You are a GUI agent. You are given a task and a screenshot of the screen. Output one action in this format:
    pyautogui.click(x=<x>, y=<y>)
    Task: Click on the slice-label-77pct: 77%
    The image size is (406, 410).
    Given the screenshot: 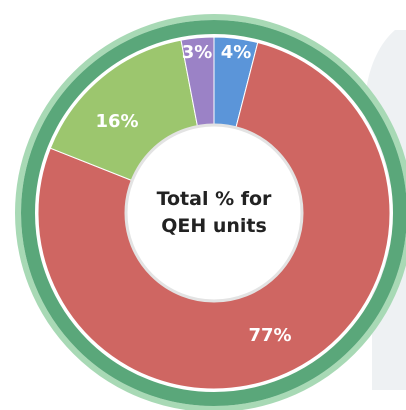 What is the action you would take?
    pyautogui.click(x=269, y=335)
    